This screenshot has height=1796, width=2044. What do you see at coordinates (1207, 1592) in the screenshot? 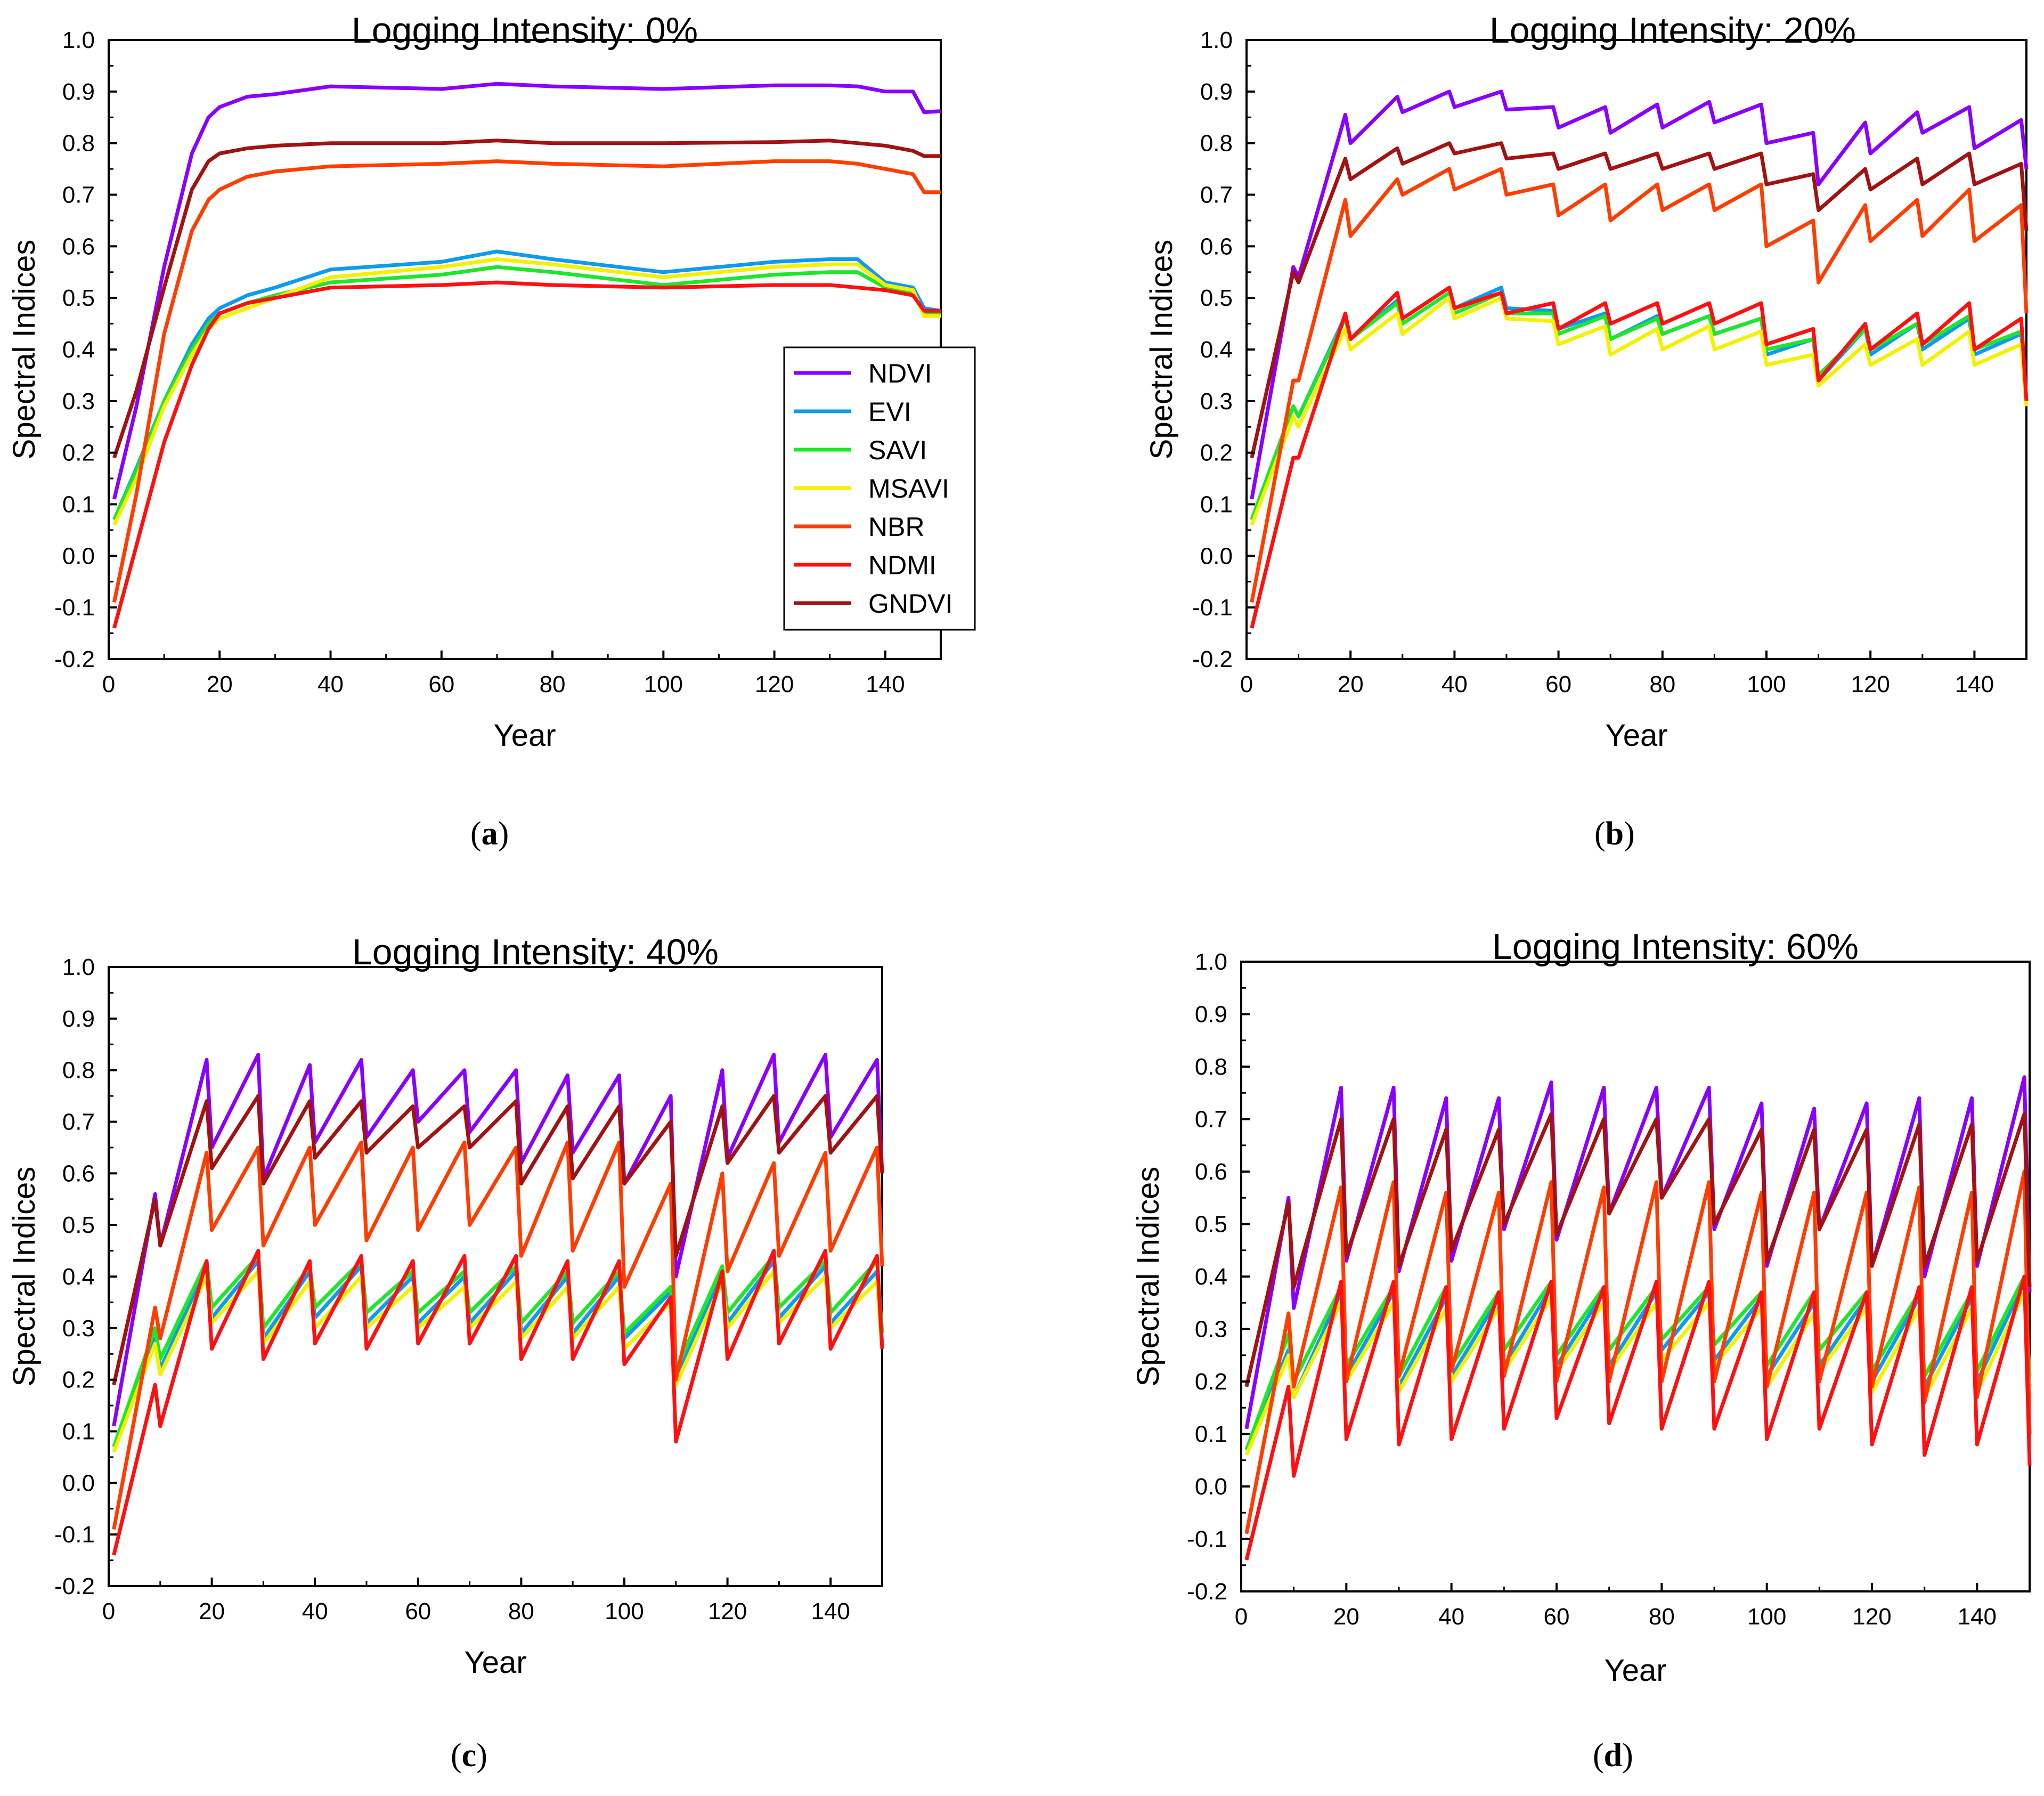
I see `panel-d-ytick-label: -0.2` at bounding box center [1207, 1592].